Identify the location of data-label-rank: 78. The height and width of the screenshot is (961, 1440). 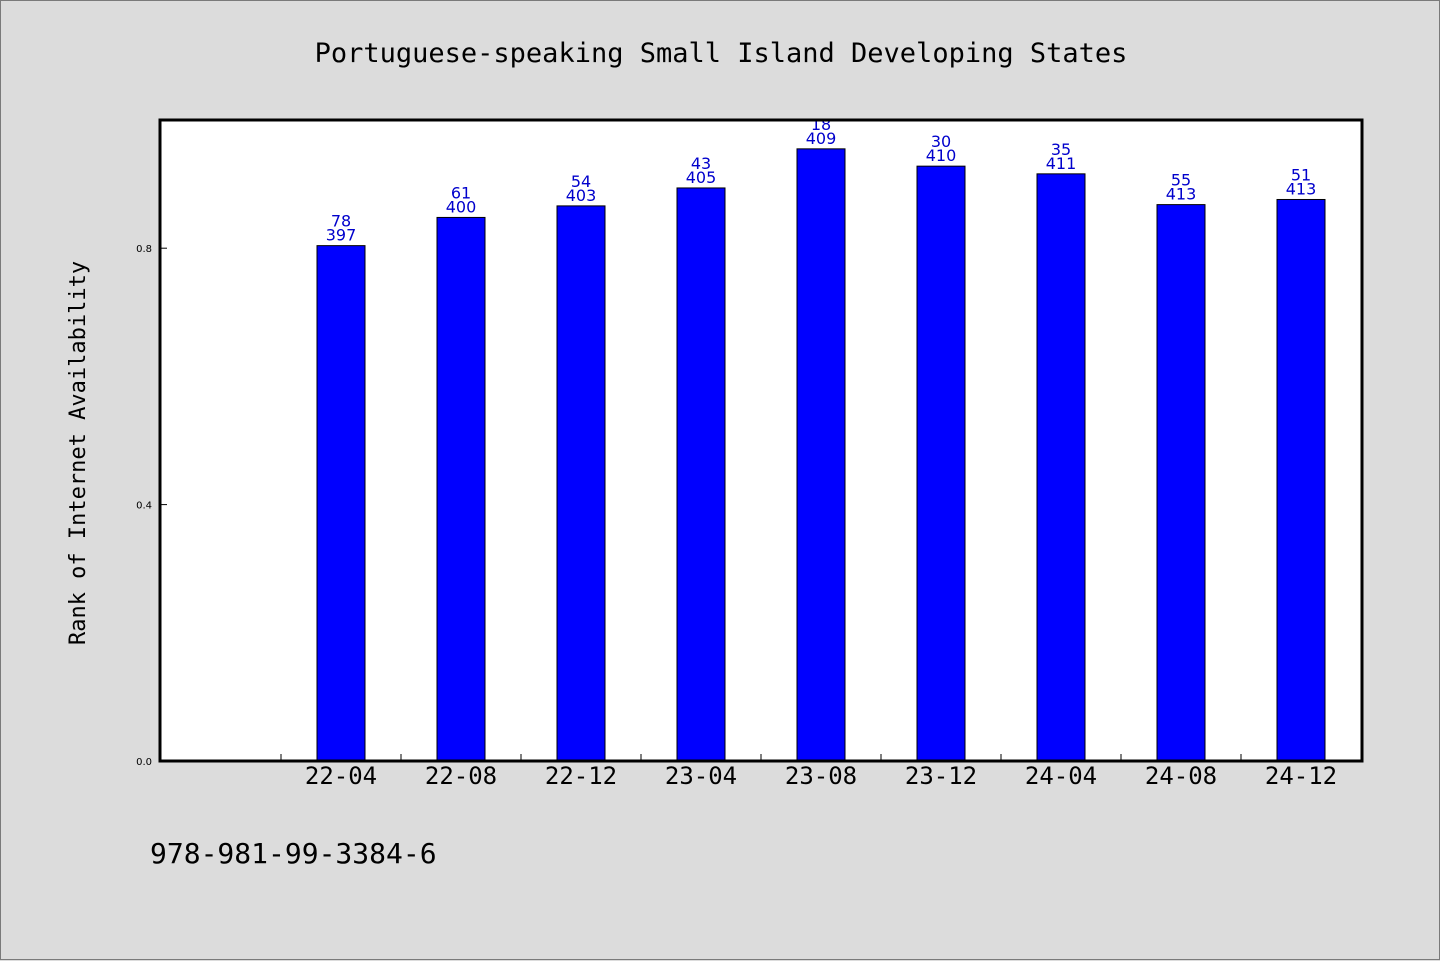
(341, 221).